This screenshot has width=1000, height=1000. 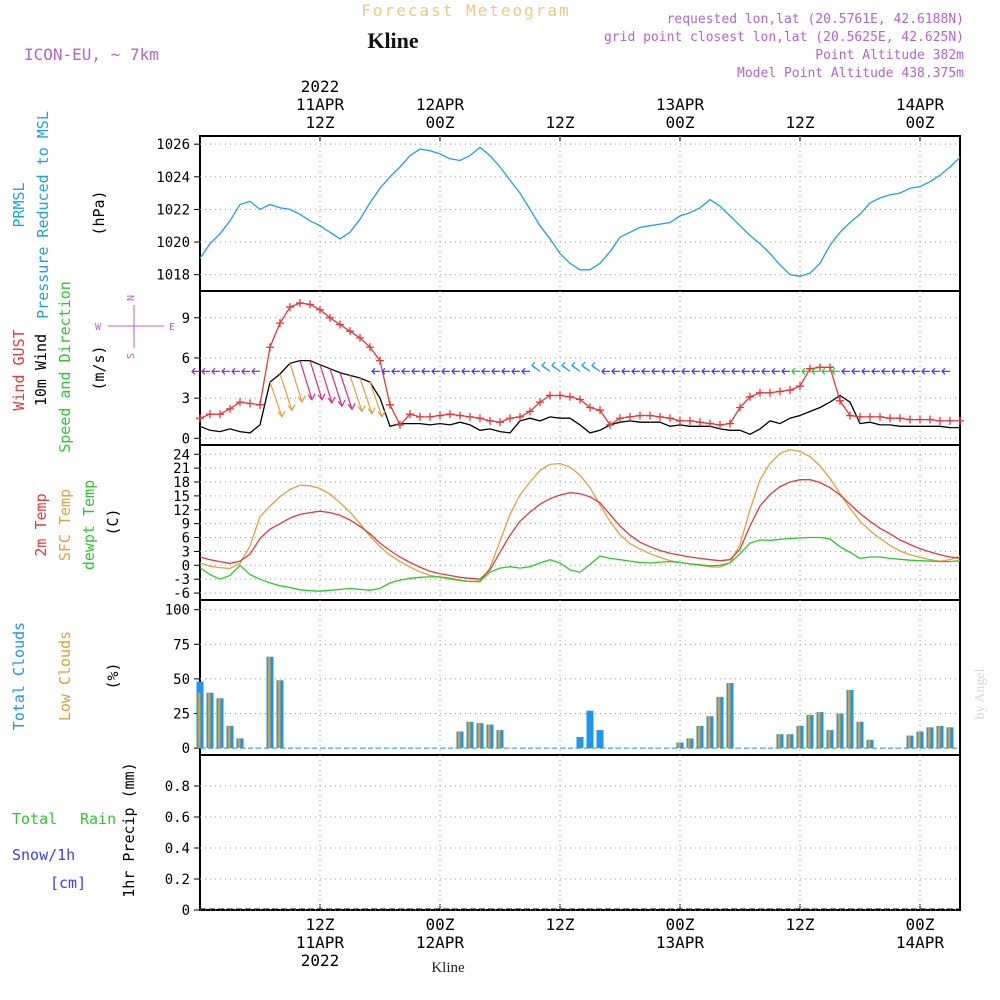 I want to click on wind-direction-arrows, so click(x=570, y=389).